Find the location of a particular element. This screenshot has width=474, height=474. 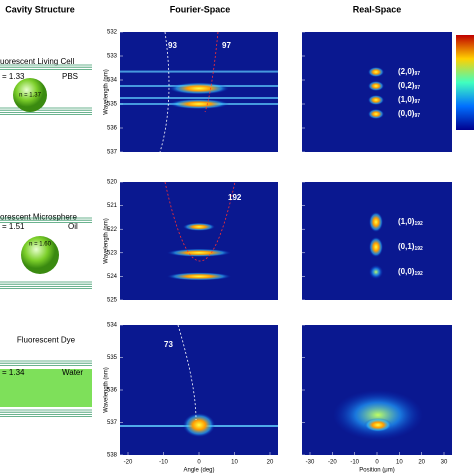

mode-label: (1,0)97 is located at coordinates (409, 100).